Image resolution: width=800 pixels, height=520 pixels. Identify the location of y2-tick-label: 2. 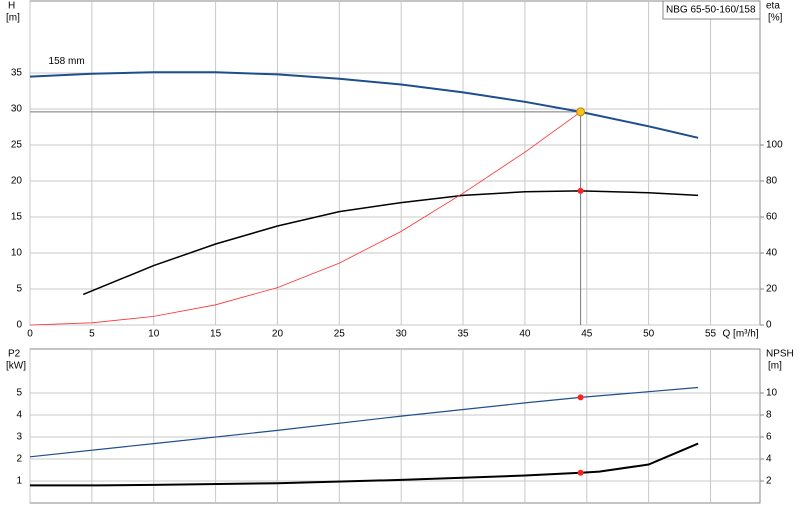
(769, 481).